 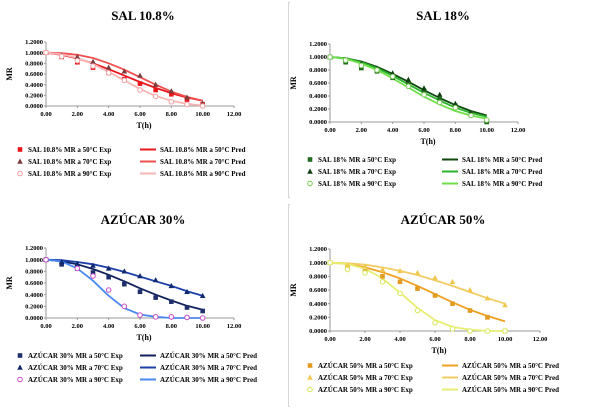 What do you see at coordinates (294, 83) in the screenshot?
I see `y-axis-label: MR` at bounding box center [294, 83].